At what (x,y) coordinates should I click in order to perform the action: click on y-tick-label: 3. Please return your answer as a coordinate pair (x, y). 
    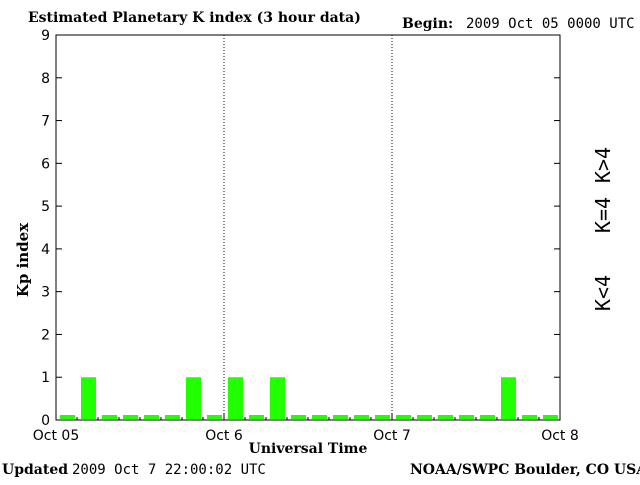
    Looking at the image, I should click on (45, 293).